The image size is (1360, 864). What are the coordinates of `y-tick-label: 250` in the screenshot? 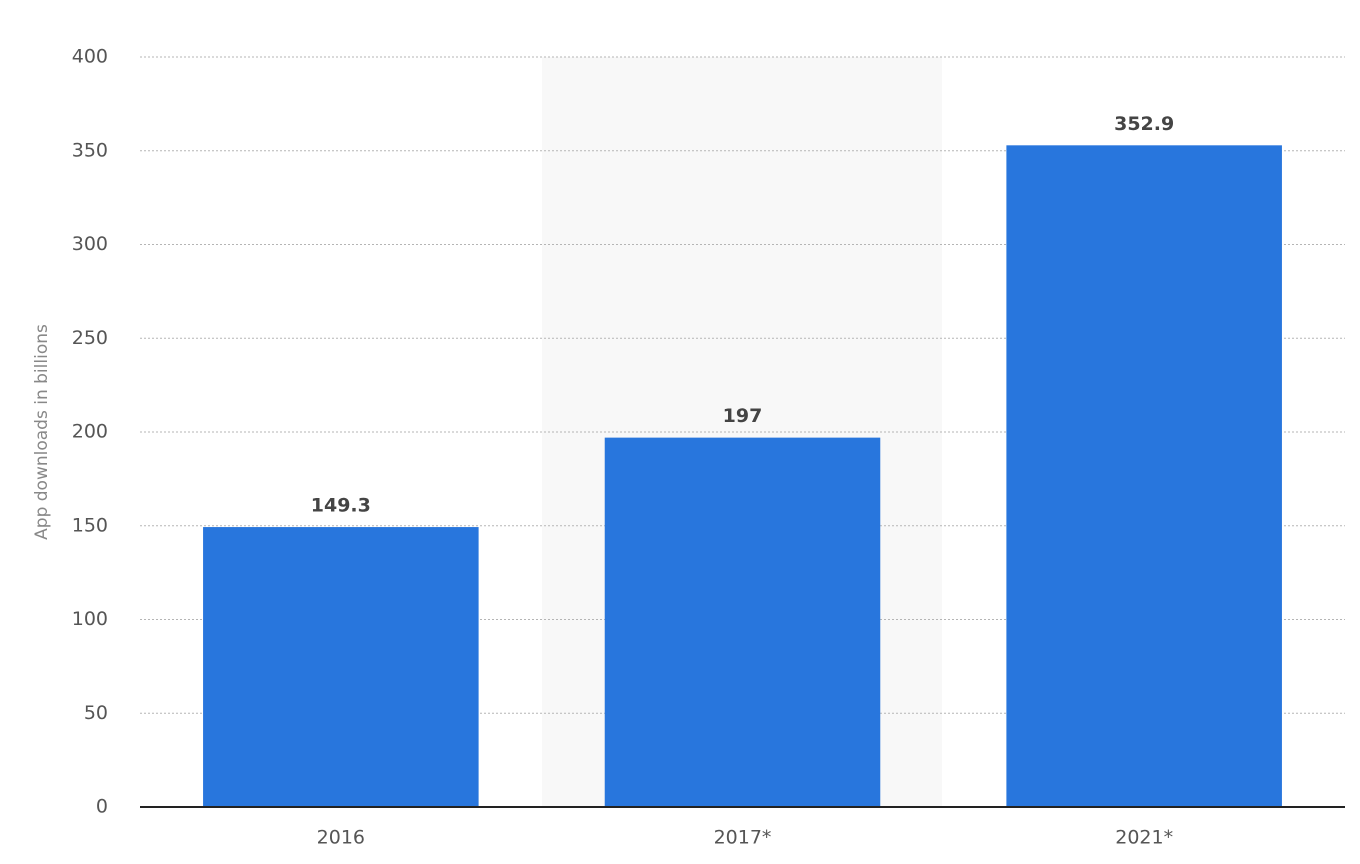 It's located at (90, 338).